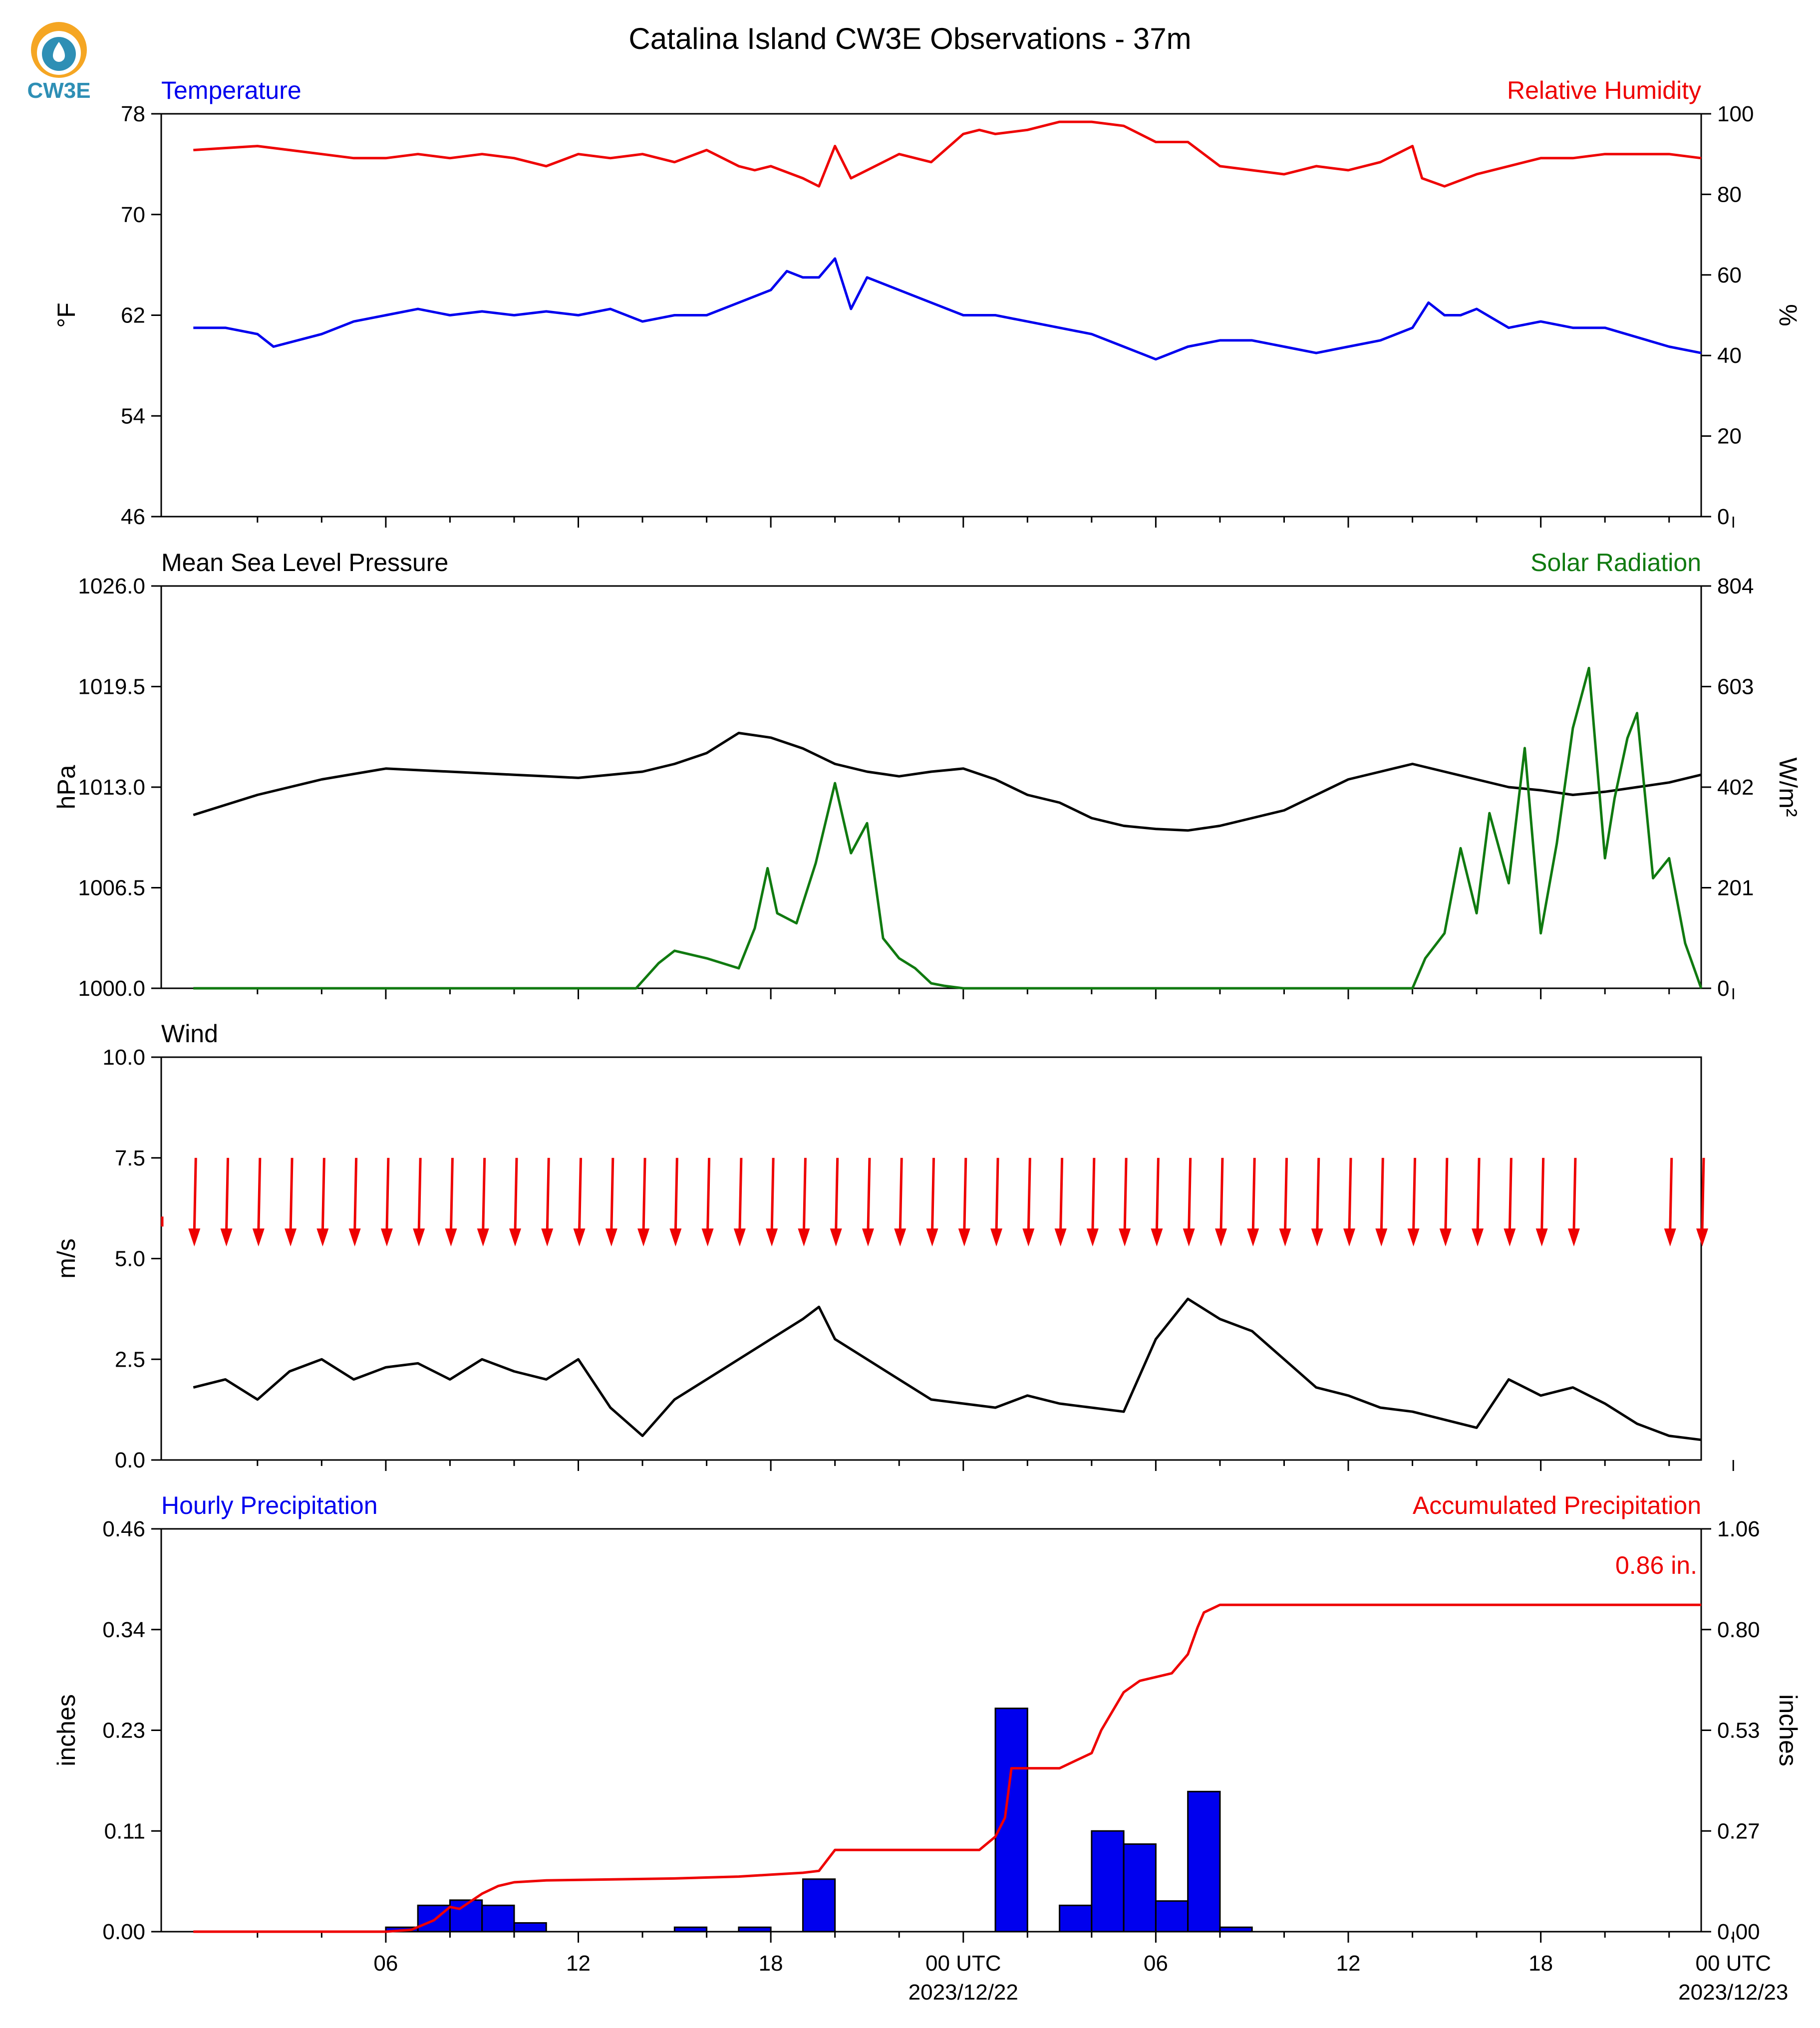 This screenshot has width=1820, height=2028. I want to click on y-axis-label-left: m/s, so click(66, 1258).